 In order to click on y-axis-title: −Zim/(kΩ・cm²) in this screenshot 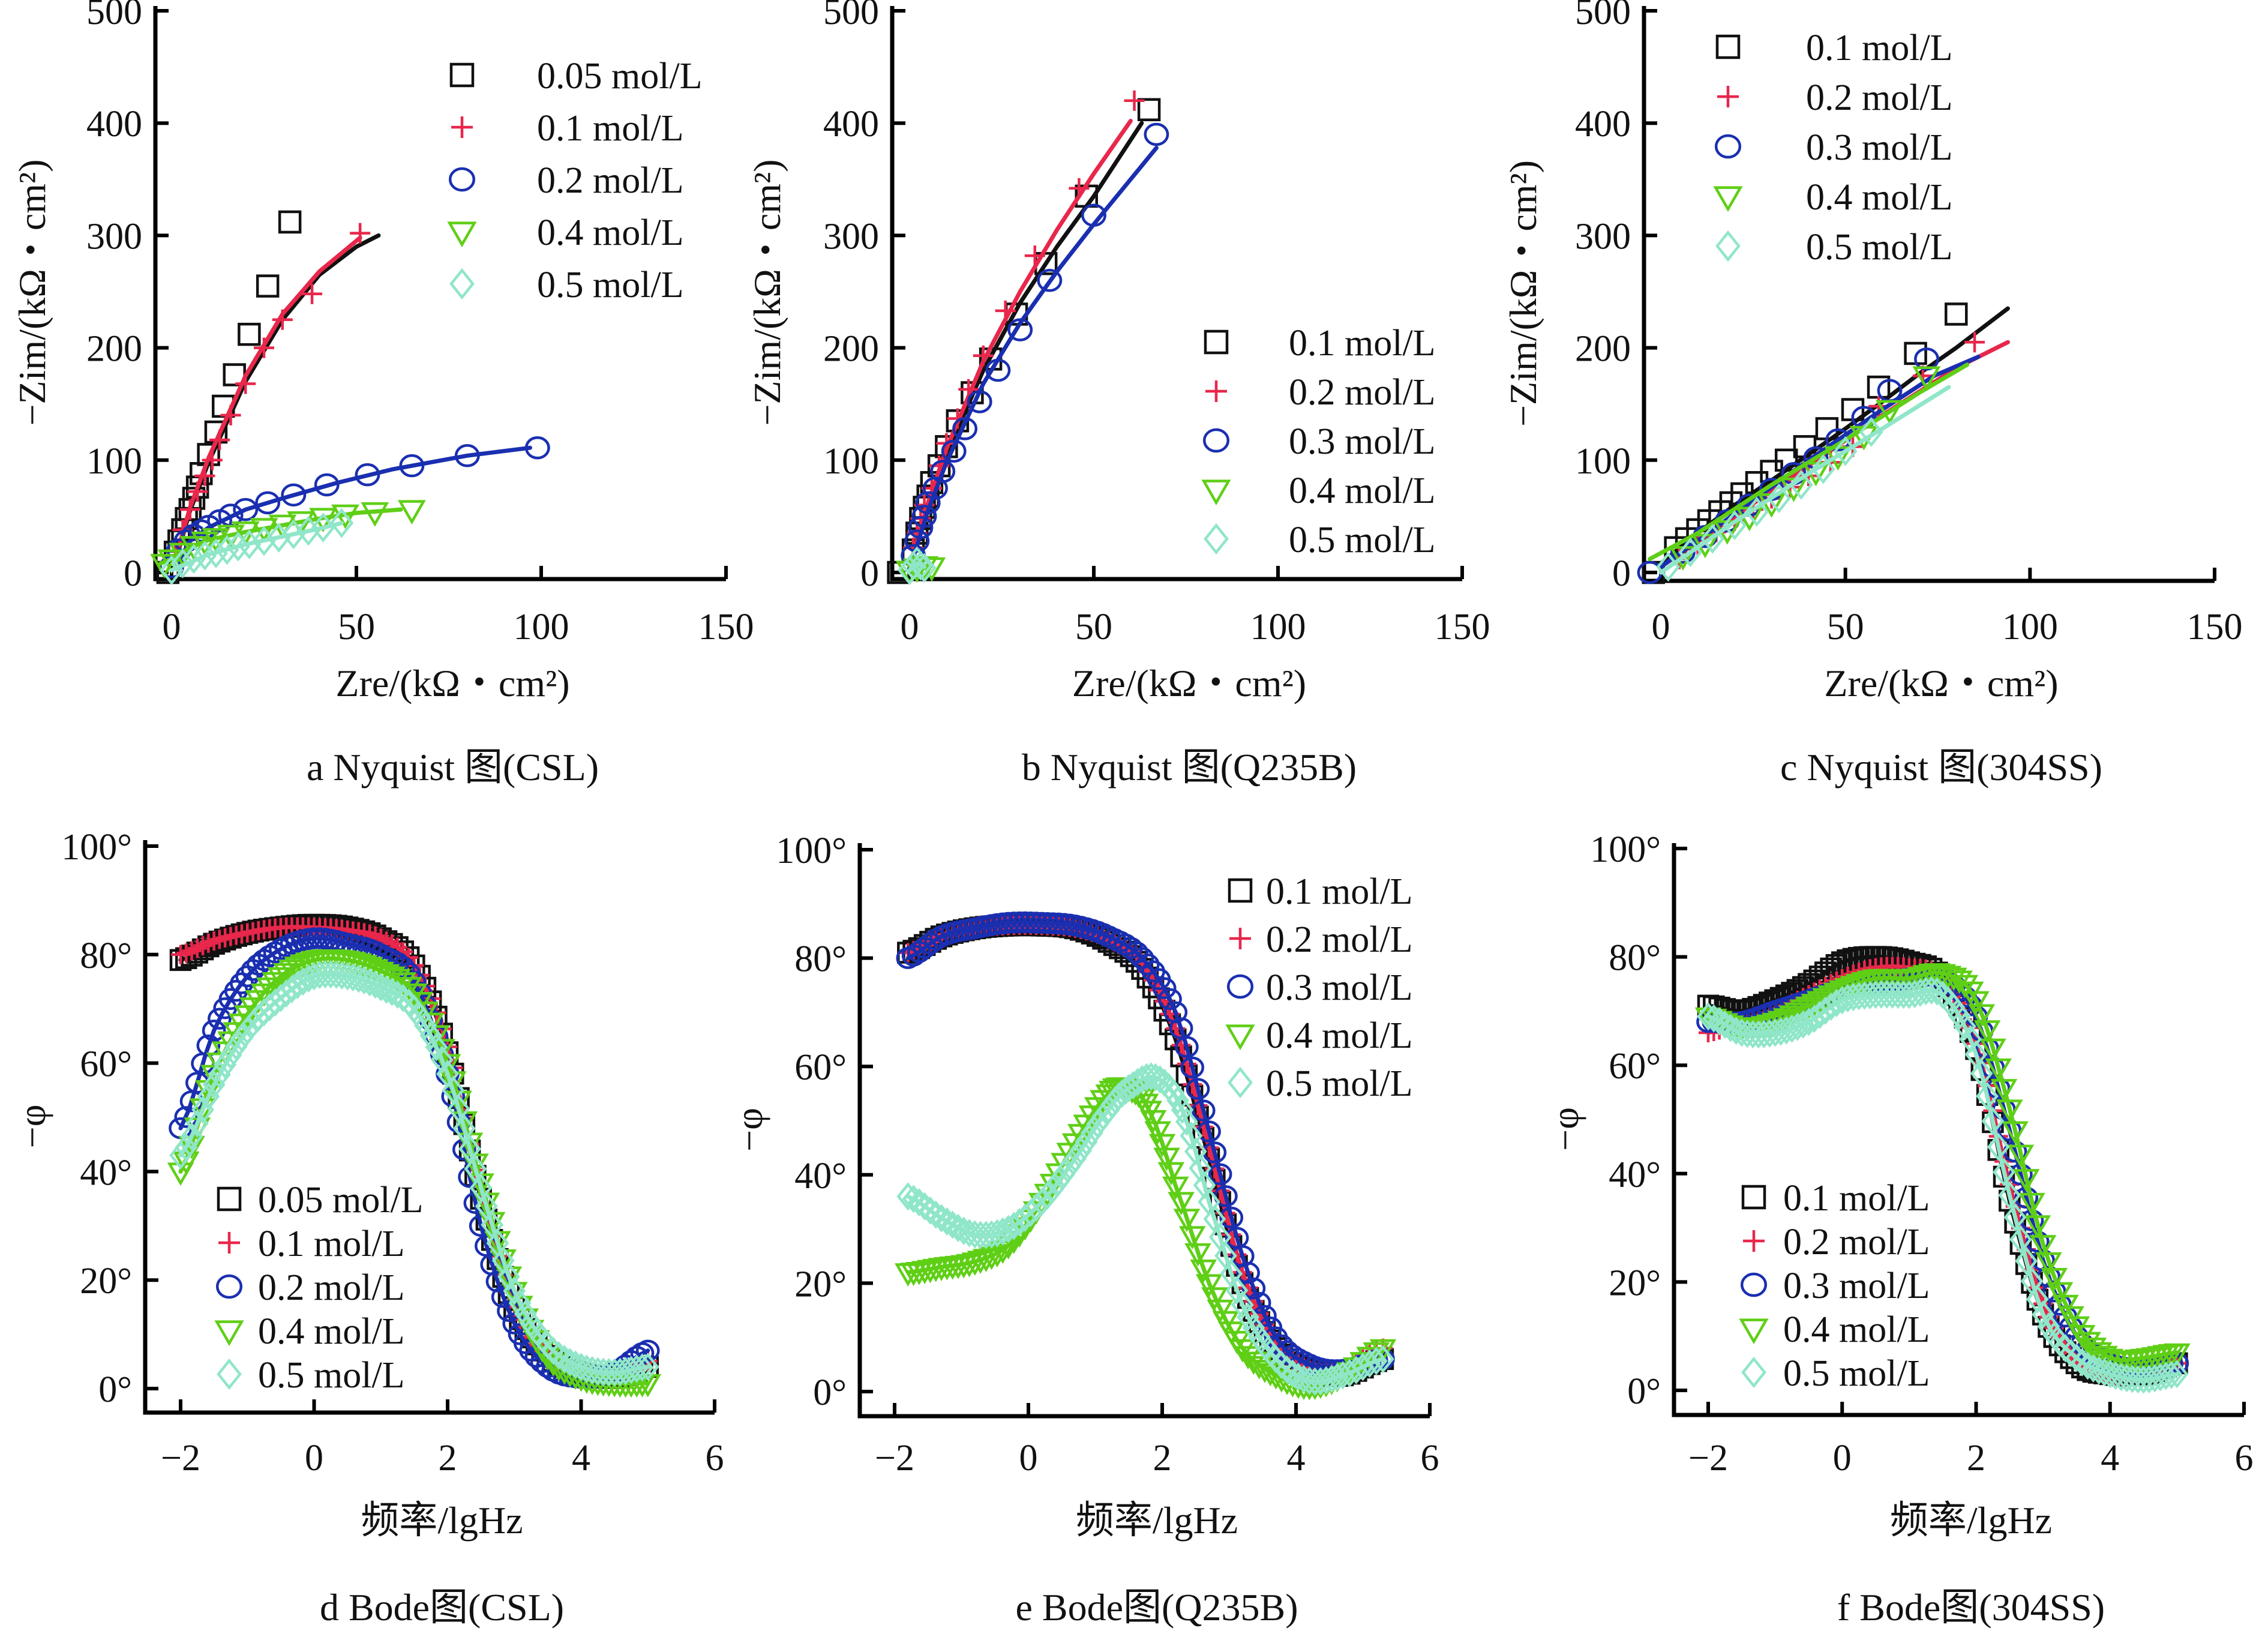, I will do `click(767, 292)`.